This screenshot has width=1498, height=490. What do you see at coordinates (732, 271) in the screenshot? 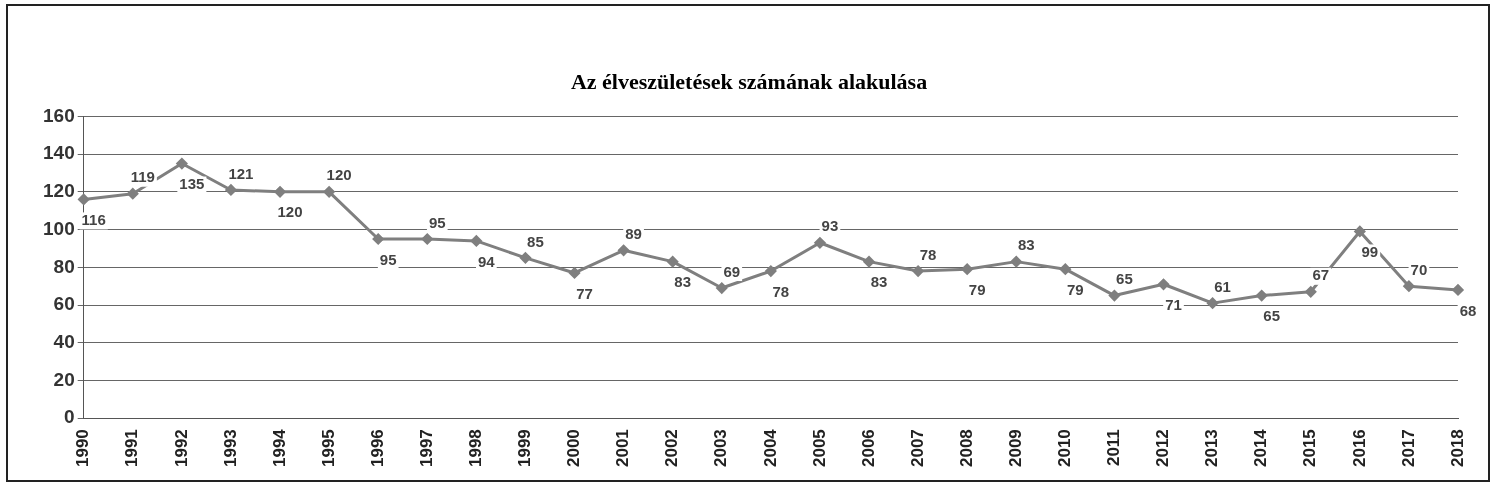
I see `data-label: 69` at bounding box center [732, 271].